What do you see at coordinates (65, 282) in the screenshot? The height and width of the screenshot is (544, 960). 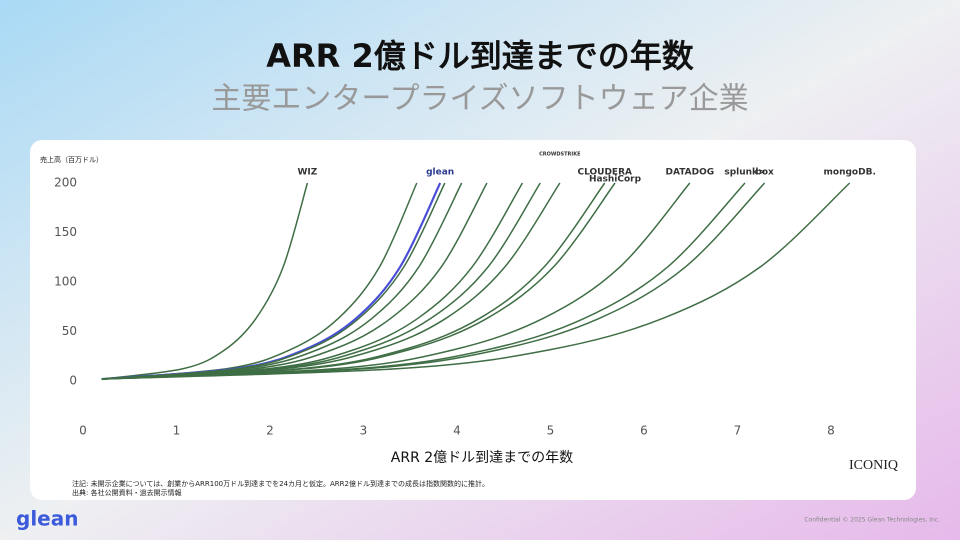 I see `y-tick-label: 100` at bounding box center [65, 282].